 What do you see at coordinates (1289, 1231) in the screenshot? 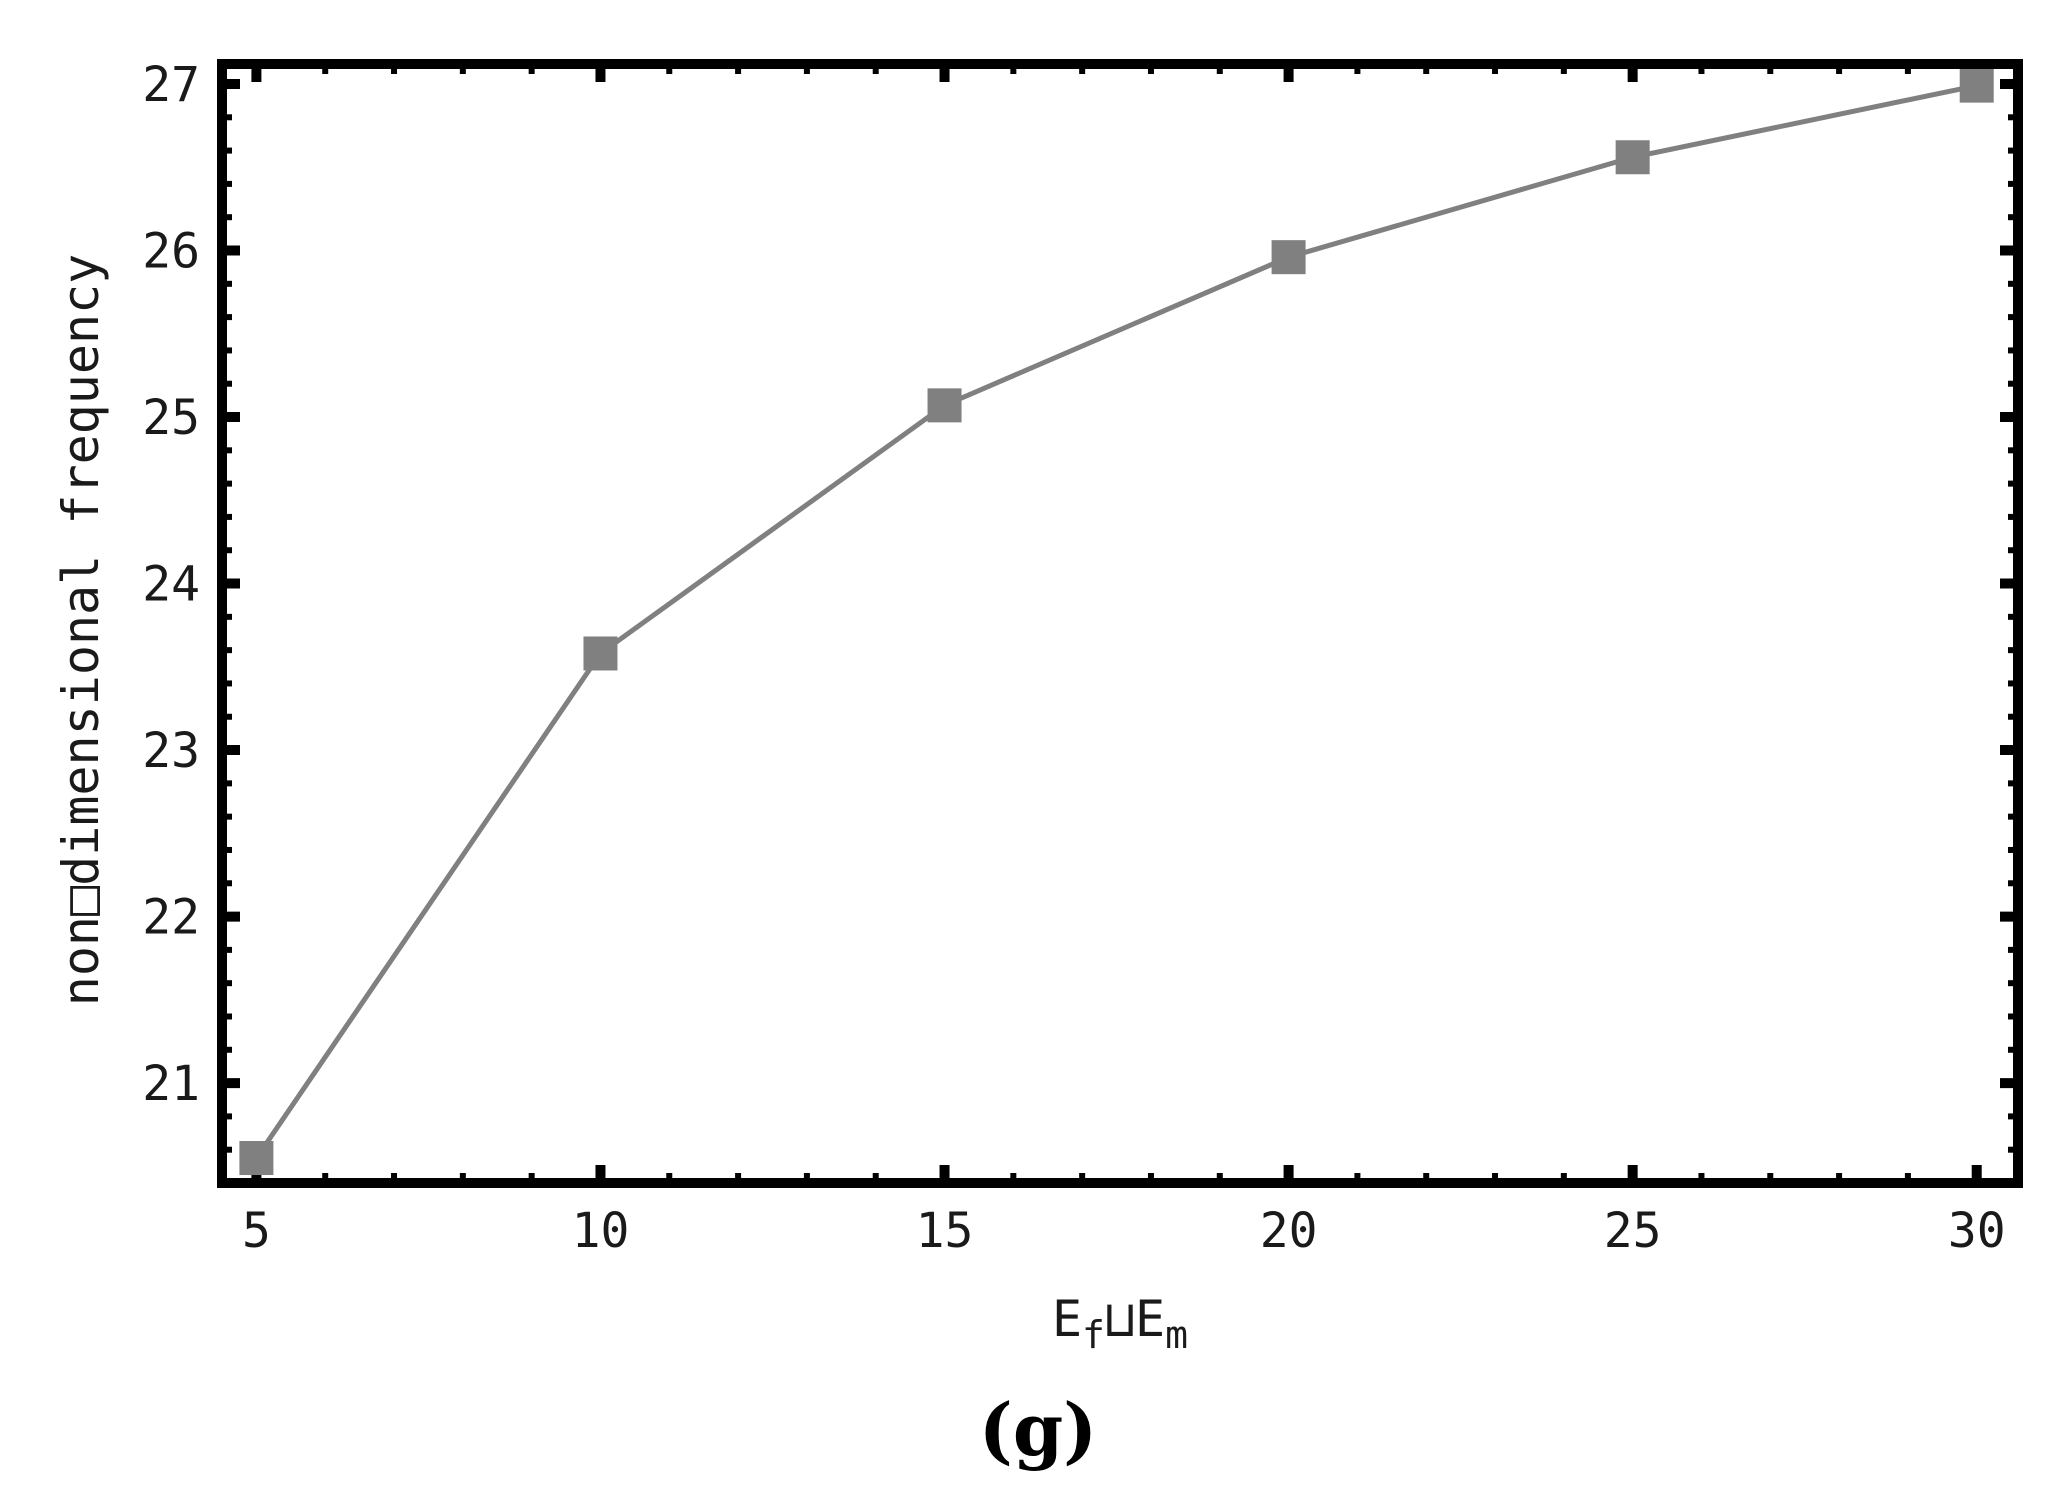
I see `x-tick-label: 20` at bounding box center [1289, 1231].